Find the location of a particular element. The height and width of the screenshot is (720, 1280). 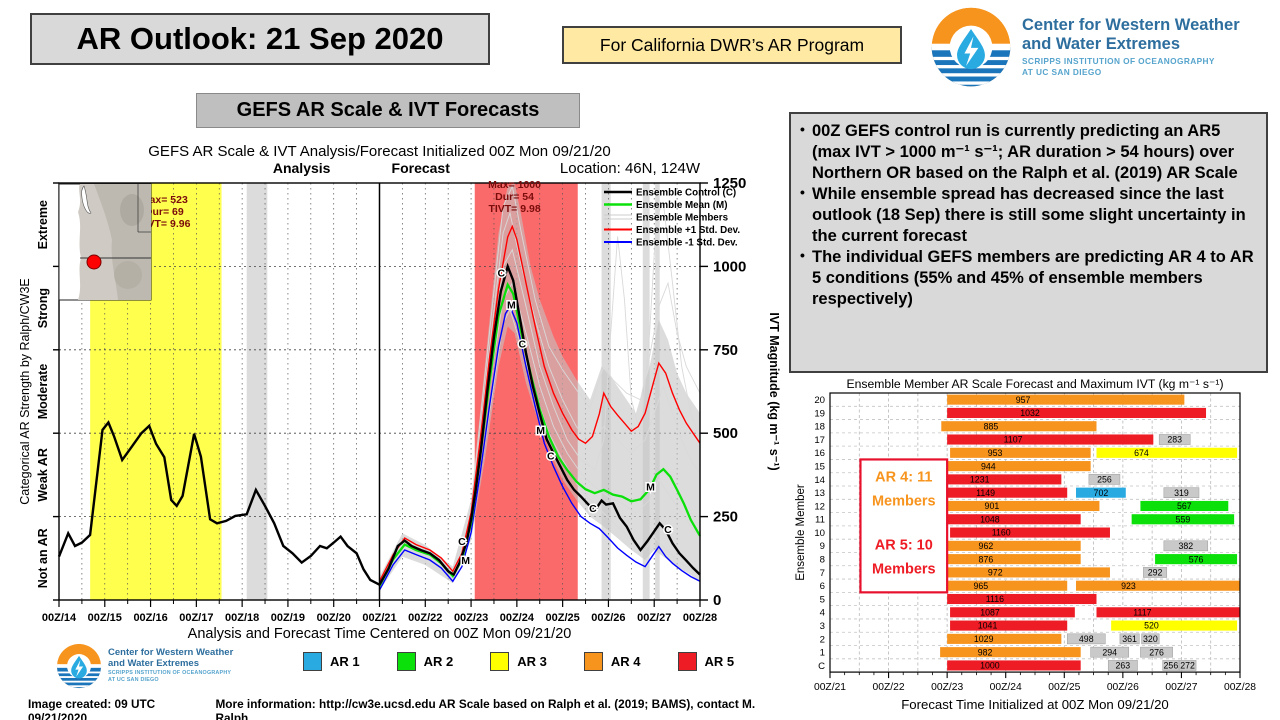

ivt-value: 1041 is located at coordinates (988, 626).